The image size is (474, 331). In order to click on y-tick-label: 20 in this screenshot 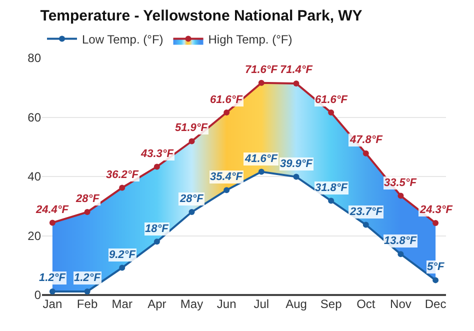, I will do `click(35, 235)`.